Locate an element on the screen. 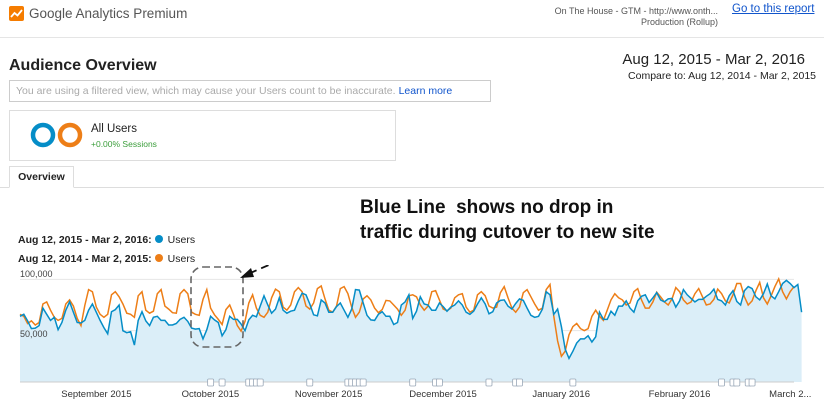  analytics-logo-icon is located at coordinates (16, 13).